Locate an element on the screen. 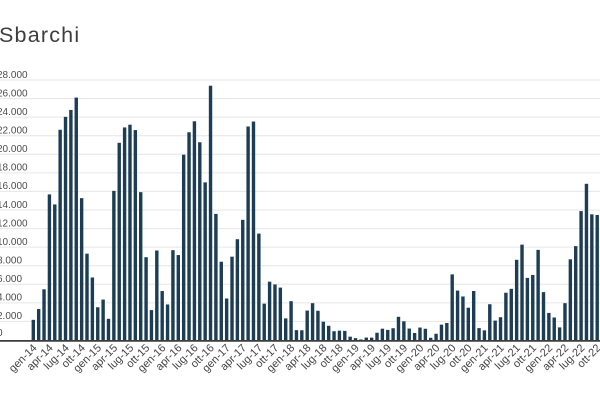 The image size is (600, 400). svg-text: 24.000 is located at coordinates (14, 112).